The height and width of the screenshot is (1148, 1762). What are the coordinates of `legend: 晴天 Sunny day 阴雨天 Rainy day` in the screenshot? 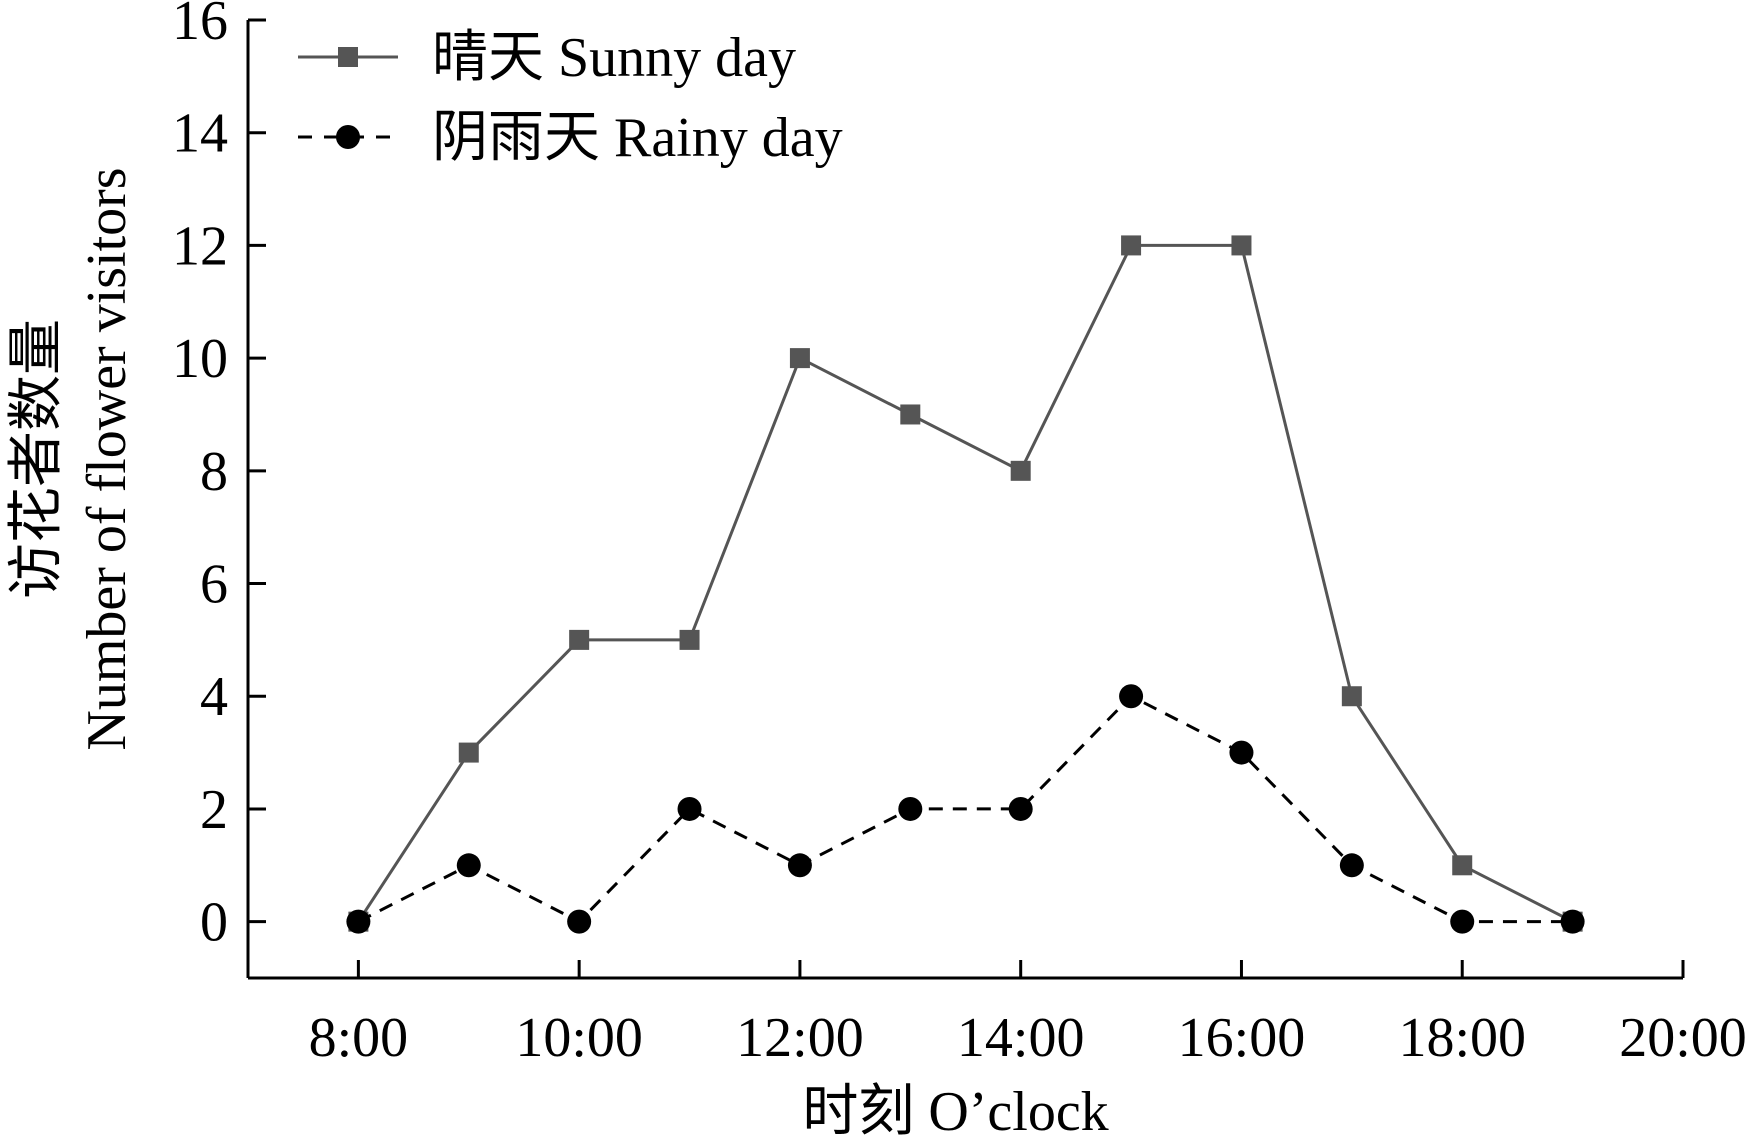 It's located at (570, 98).